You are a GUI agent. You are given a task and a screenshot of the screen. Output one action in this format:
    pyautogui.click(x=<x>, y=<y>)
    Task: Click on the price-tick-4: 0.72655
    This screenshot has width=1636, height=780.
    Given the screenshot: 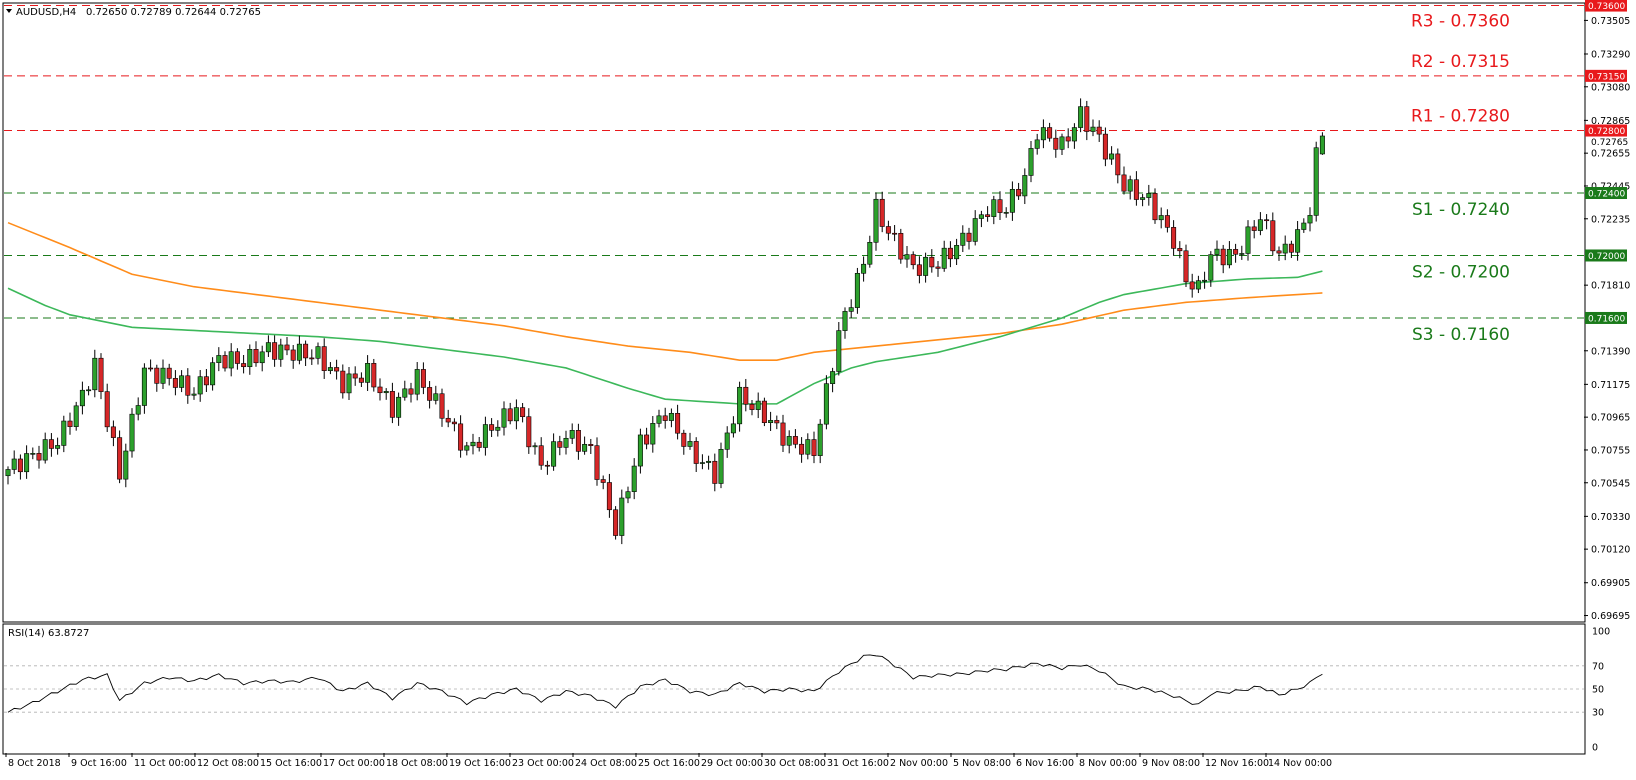 What is the action you would take?
    pyautogui.click(x=1610, y=154)
    